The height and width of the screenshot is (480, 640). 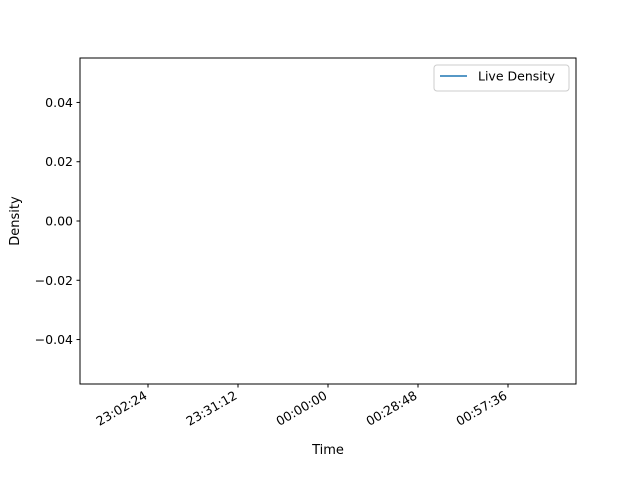 I want to click on y-axis-ticks: 0.04 0.02 0.00 −0.02 −0.04, so click(x=57, y=221).